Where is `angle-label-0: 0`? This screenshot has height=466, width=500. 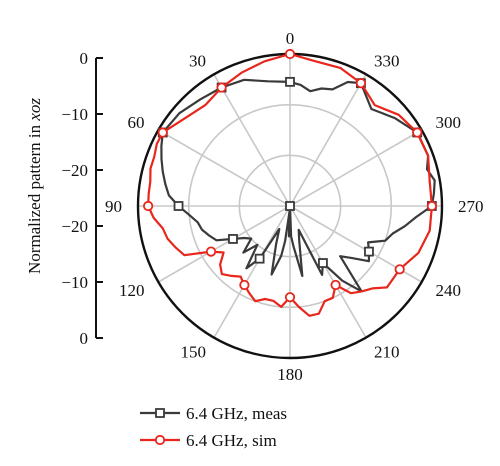
angle-label-0: 0 is located at coordinates (290, 38).